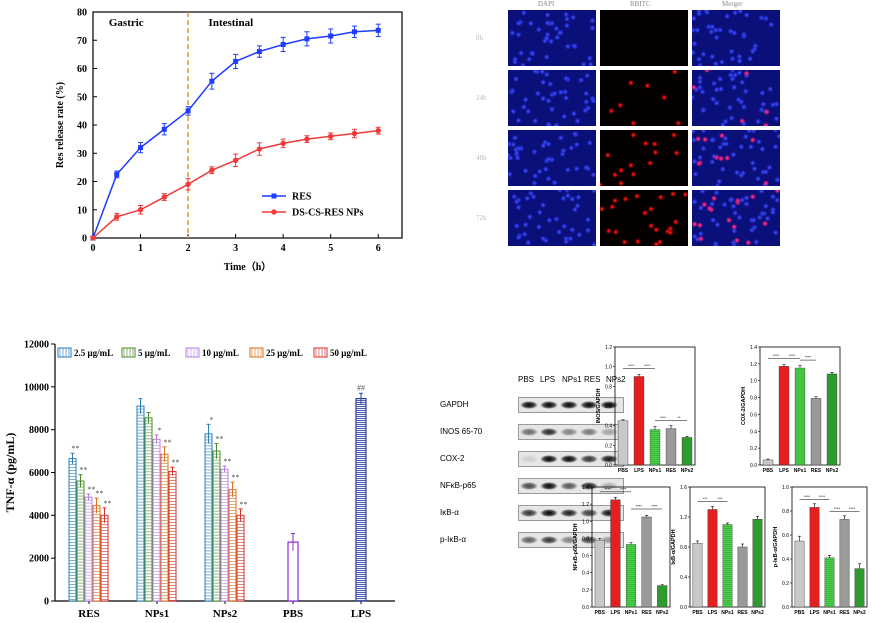  I want to click on blot-row: p-IκB-α, so click(540, 541).